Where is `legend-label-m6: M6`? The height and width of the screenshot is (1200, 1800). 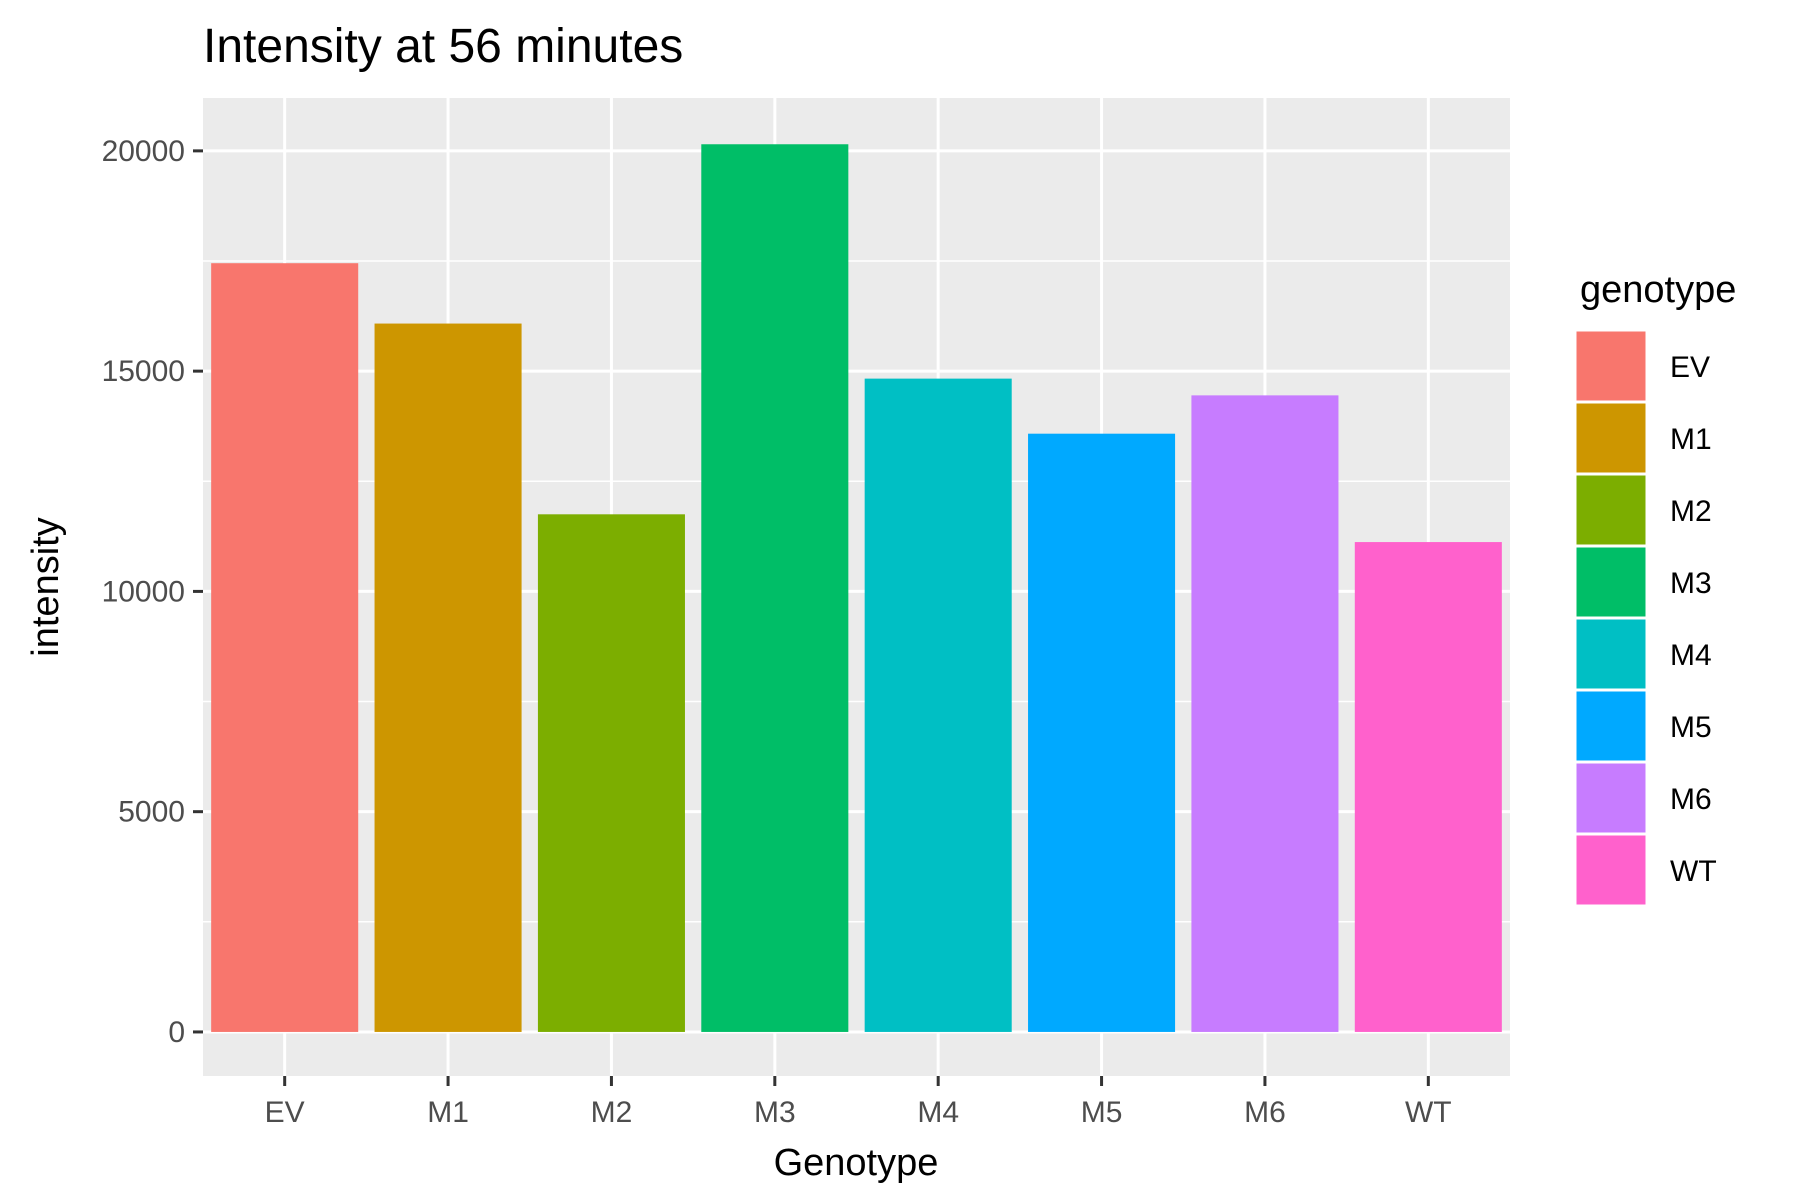
legend-label-m6: M6 is located at coordinates (1691, 799).